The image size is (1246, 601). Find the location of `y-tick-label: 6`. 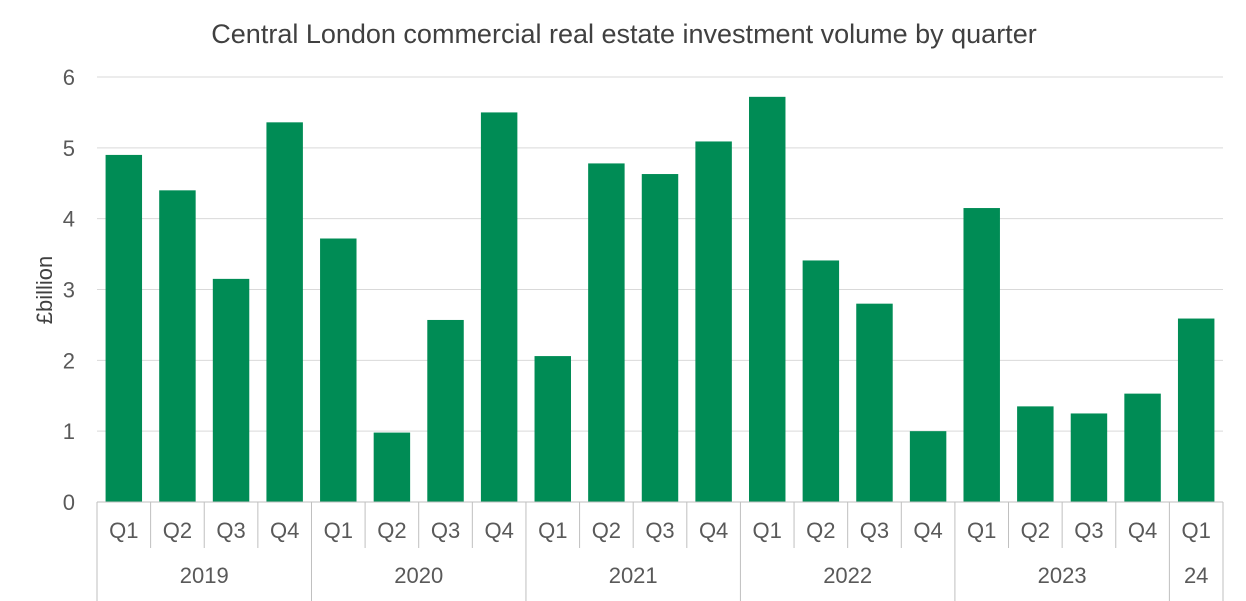

y-tick-label: 6 is located at coordinates (69, 77).